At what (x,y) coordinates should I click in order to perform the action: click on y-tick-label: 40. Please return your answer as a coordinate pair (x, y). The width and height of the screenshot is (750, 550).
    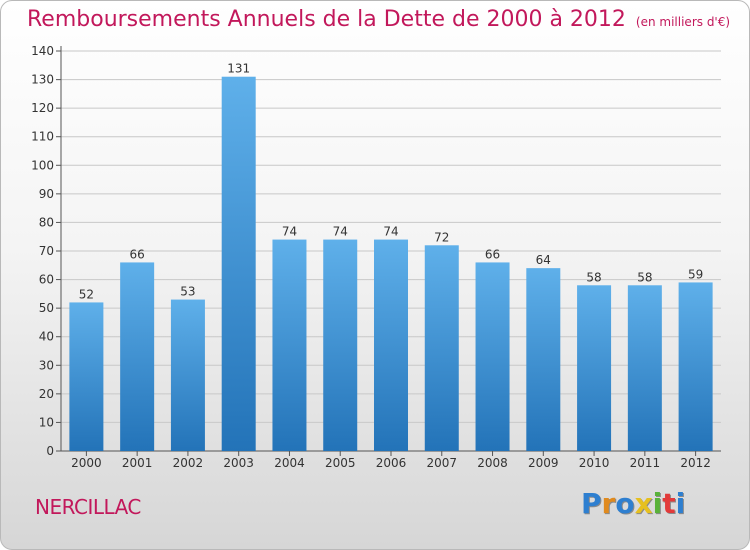
    Looking at the image, I should click on (46, 337).